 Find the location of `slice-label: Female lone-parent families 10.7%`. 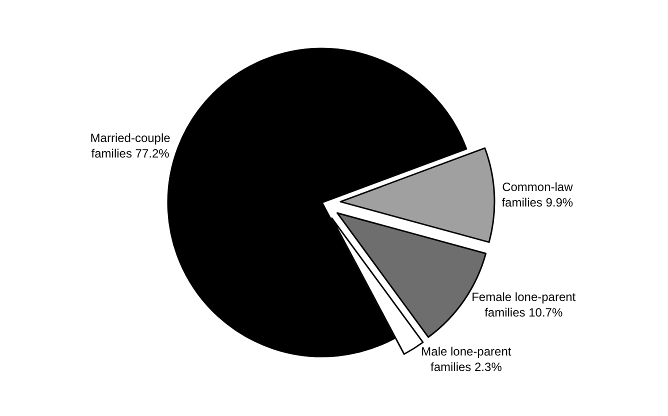

slice-label: Female lone-parent families 10.7% is located at coordinates (524, 305).